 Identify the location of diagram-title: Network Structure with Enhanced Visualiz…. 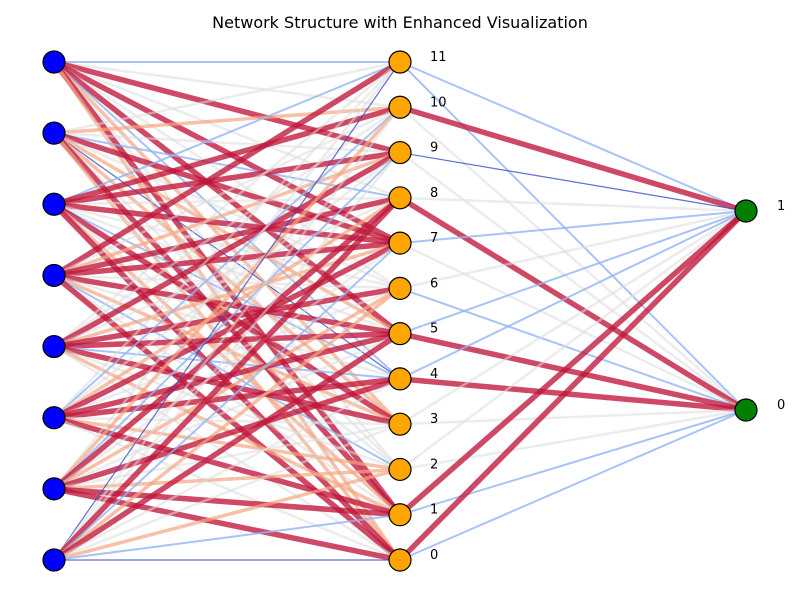
(400, 22).